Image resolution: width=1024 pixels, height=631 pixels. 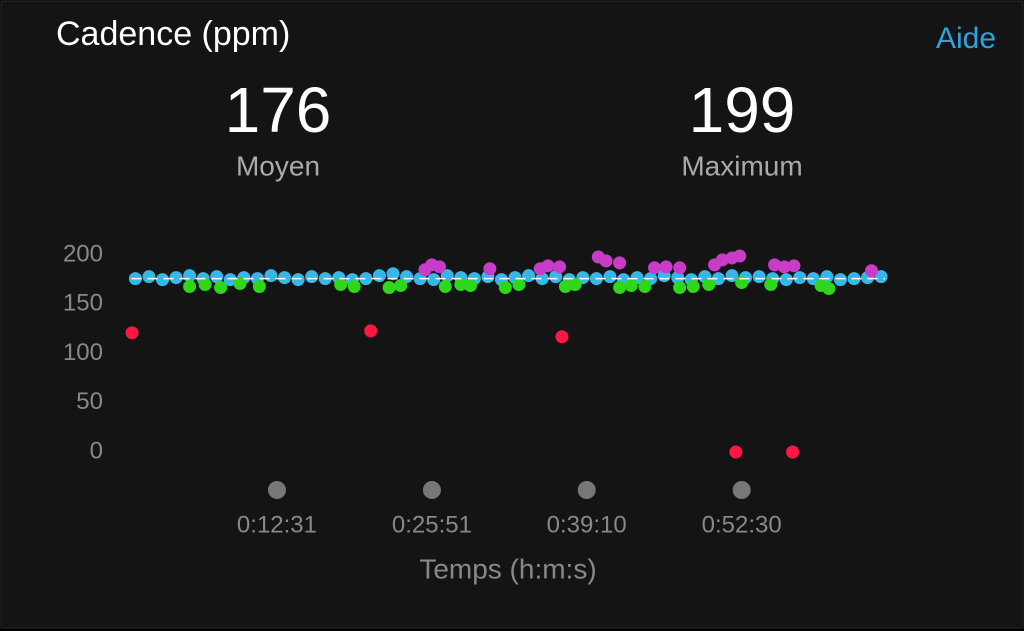 What do you see at coordinates (741, 165) in the screenshot?
I see `stat-label: Maximum` at bounding box center [741, 165].